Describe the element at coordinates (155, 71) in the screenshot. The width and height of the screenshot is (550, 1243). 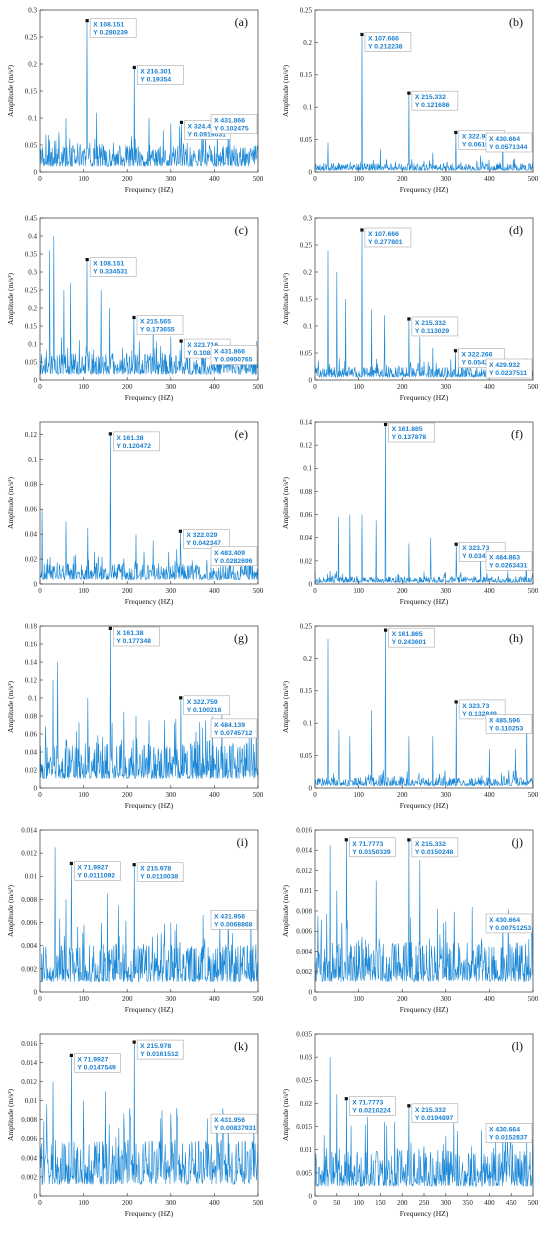
I see `datatip-x: X 216.301` at that location.